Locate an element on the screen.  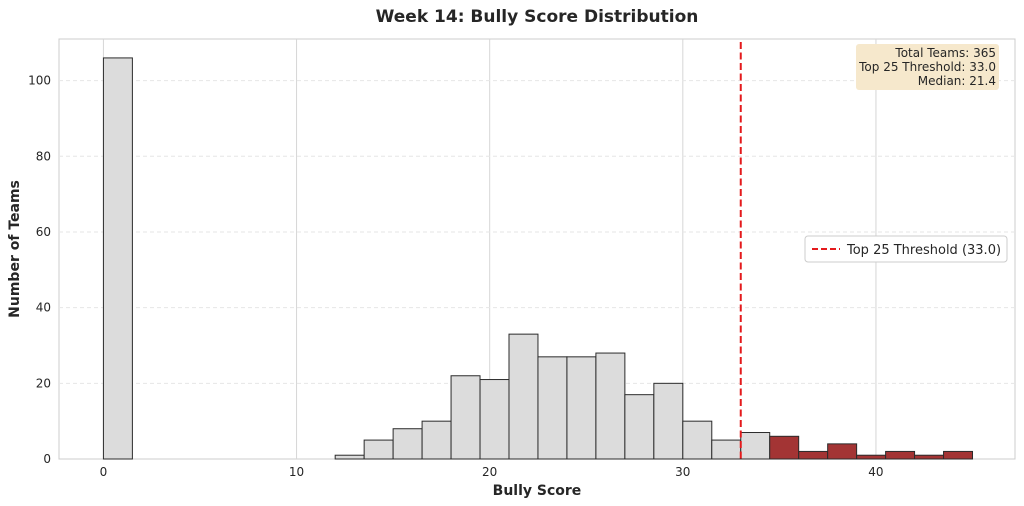
y-tick-label: 0 is located at coordinates (47, 459).